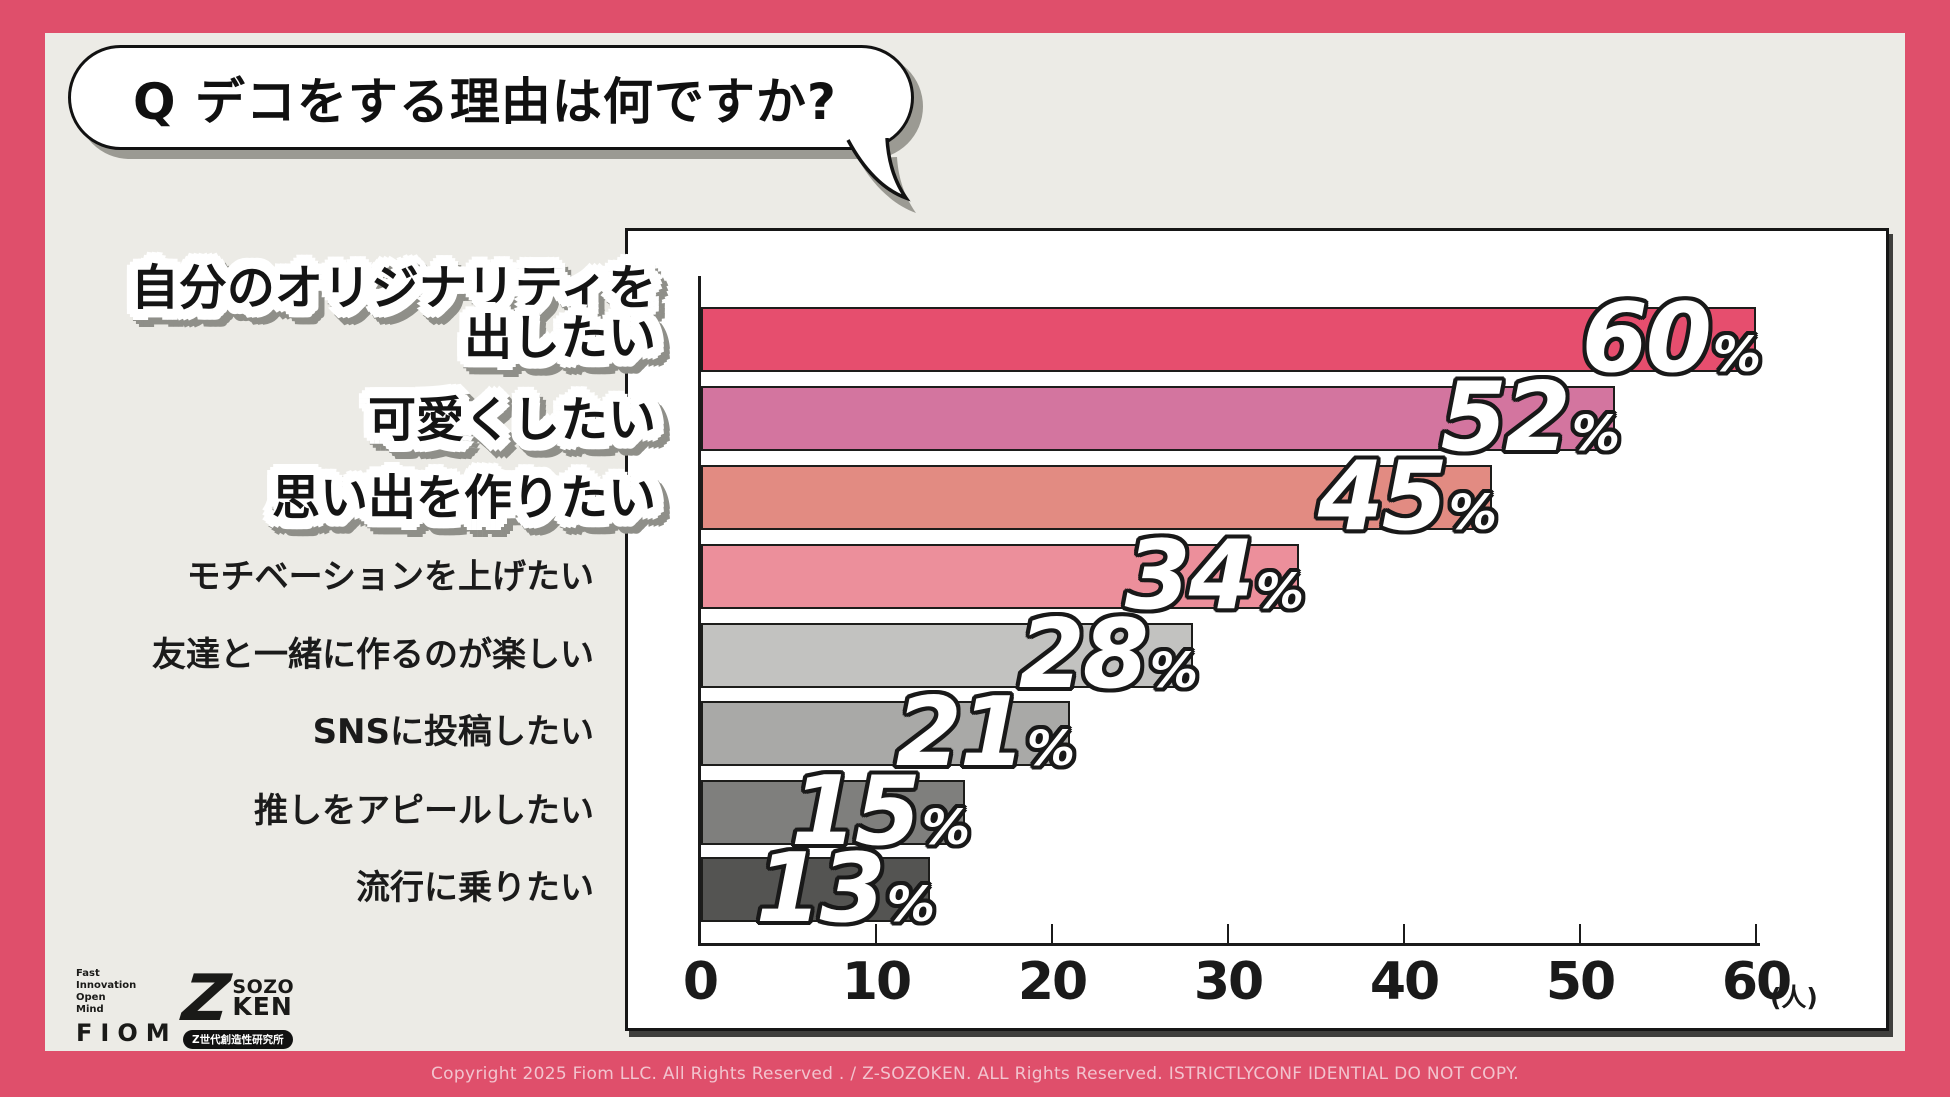 Image resolution: width=1950 pixels, height=1097 pixels. Describe the element at coordinates (262, 1006) in the screenshot. I see `sozoken-name-bottom: KEN` at that location.